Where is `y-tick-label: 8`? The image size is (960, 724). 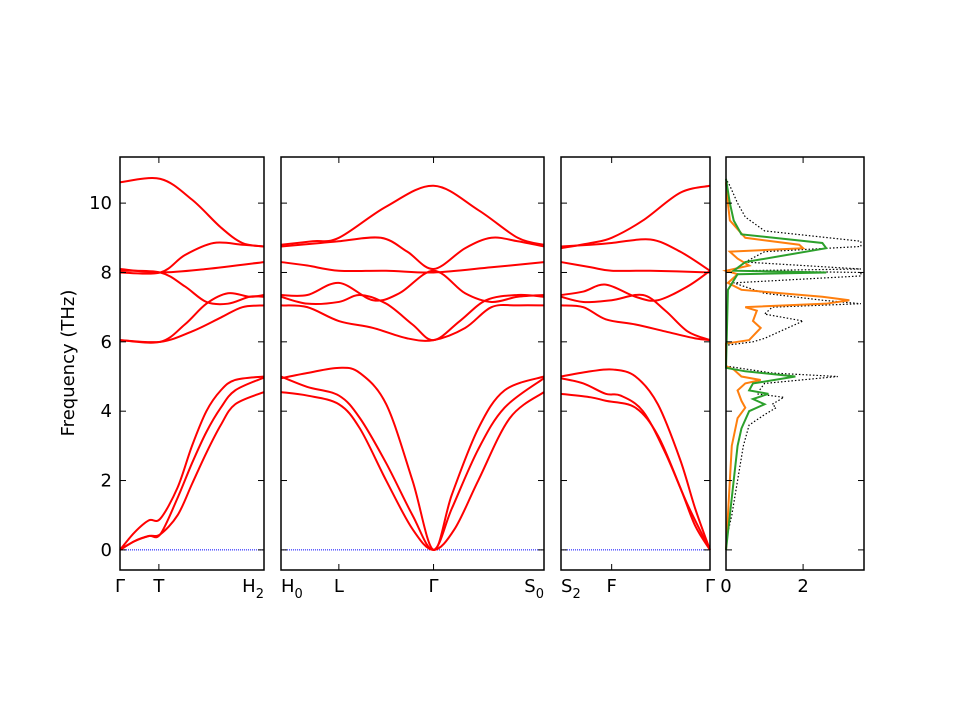 y-tick-label: 8 is located at coordinates (106, 272).